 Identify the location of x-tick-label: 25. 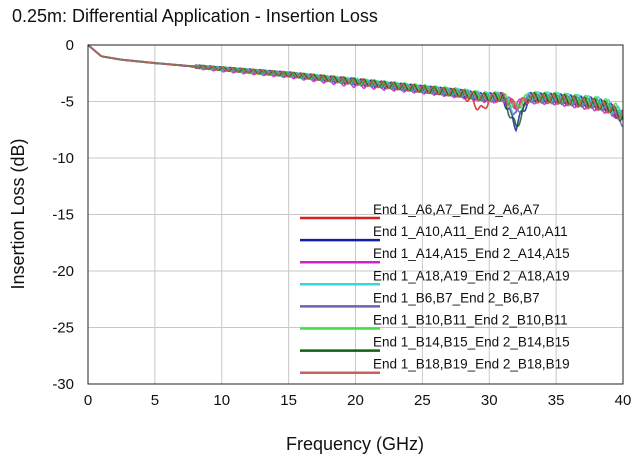
(422, 400).